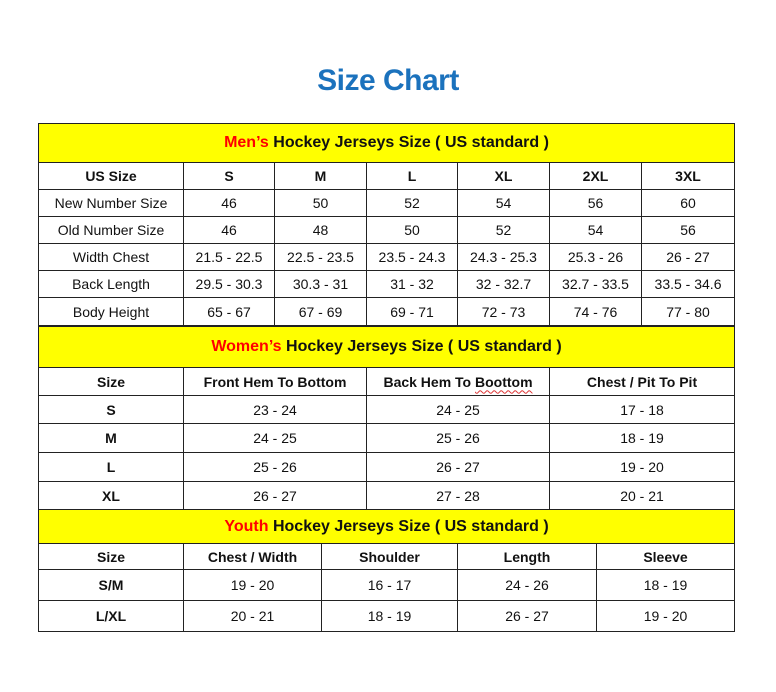  I want to click on table-cell: 65 - 67, so click(229, 311).